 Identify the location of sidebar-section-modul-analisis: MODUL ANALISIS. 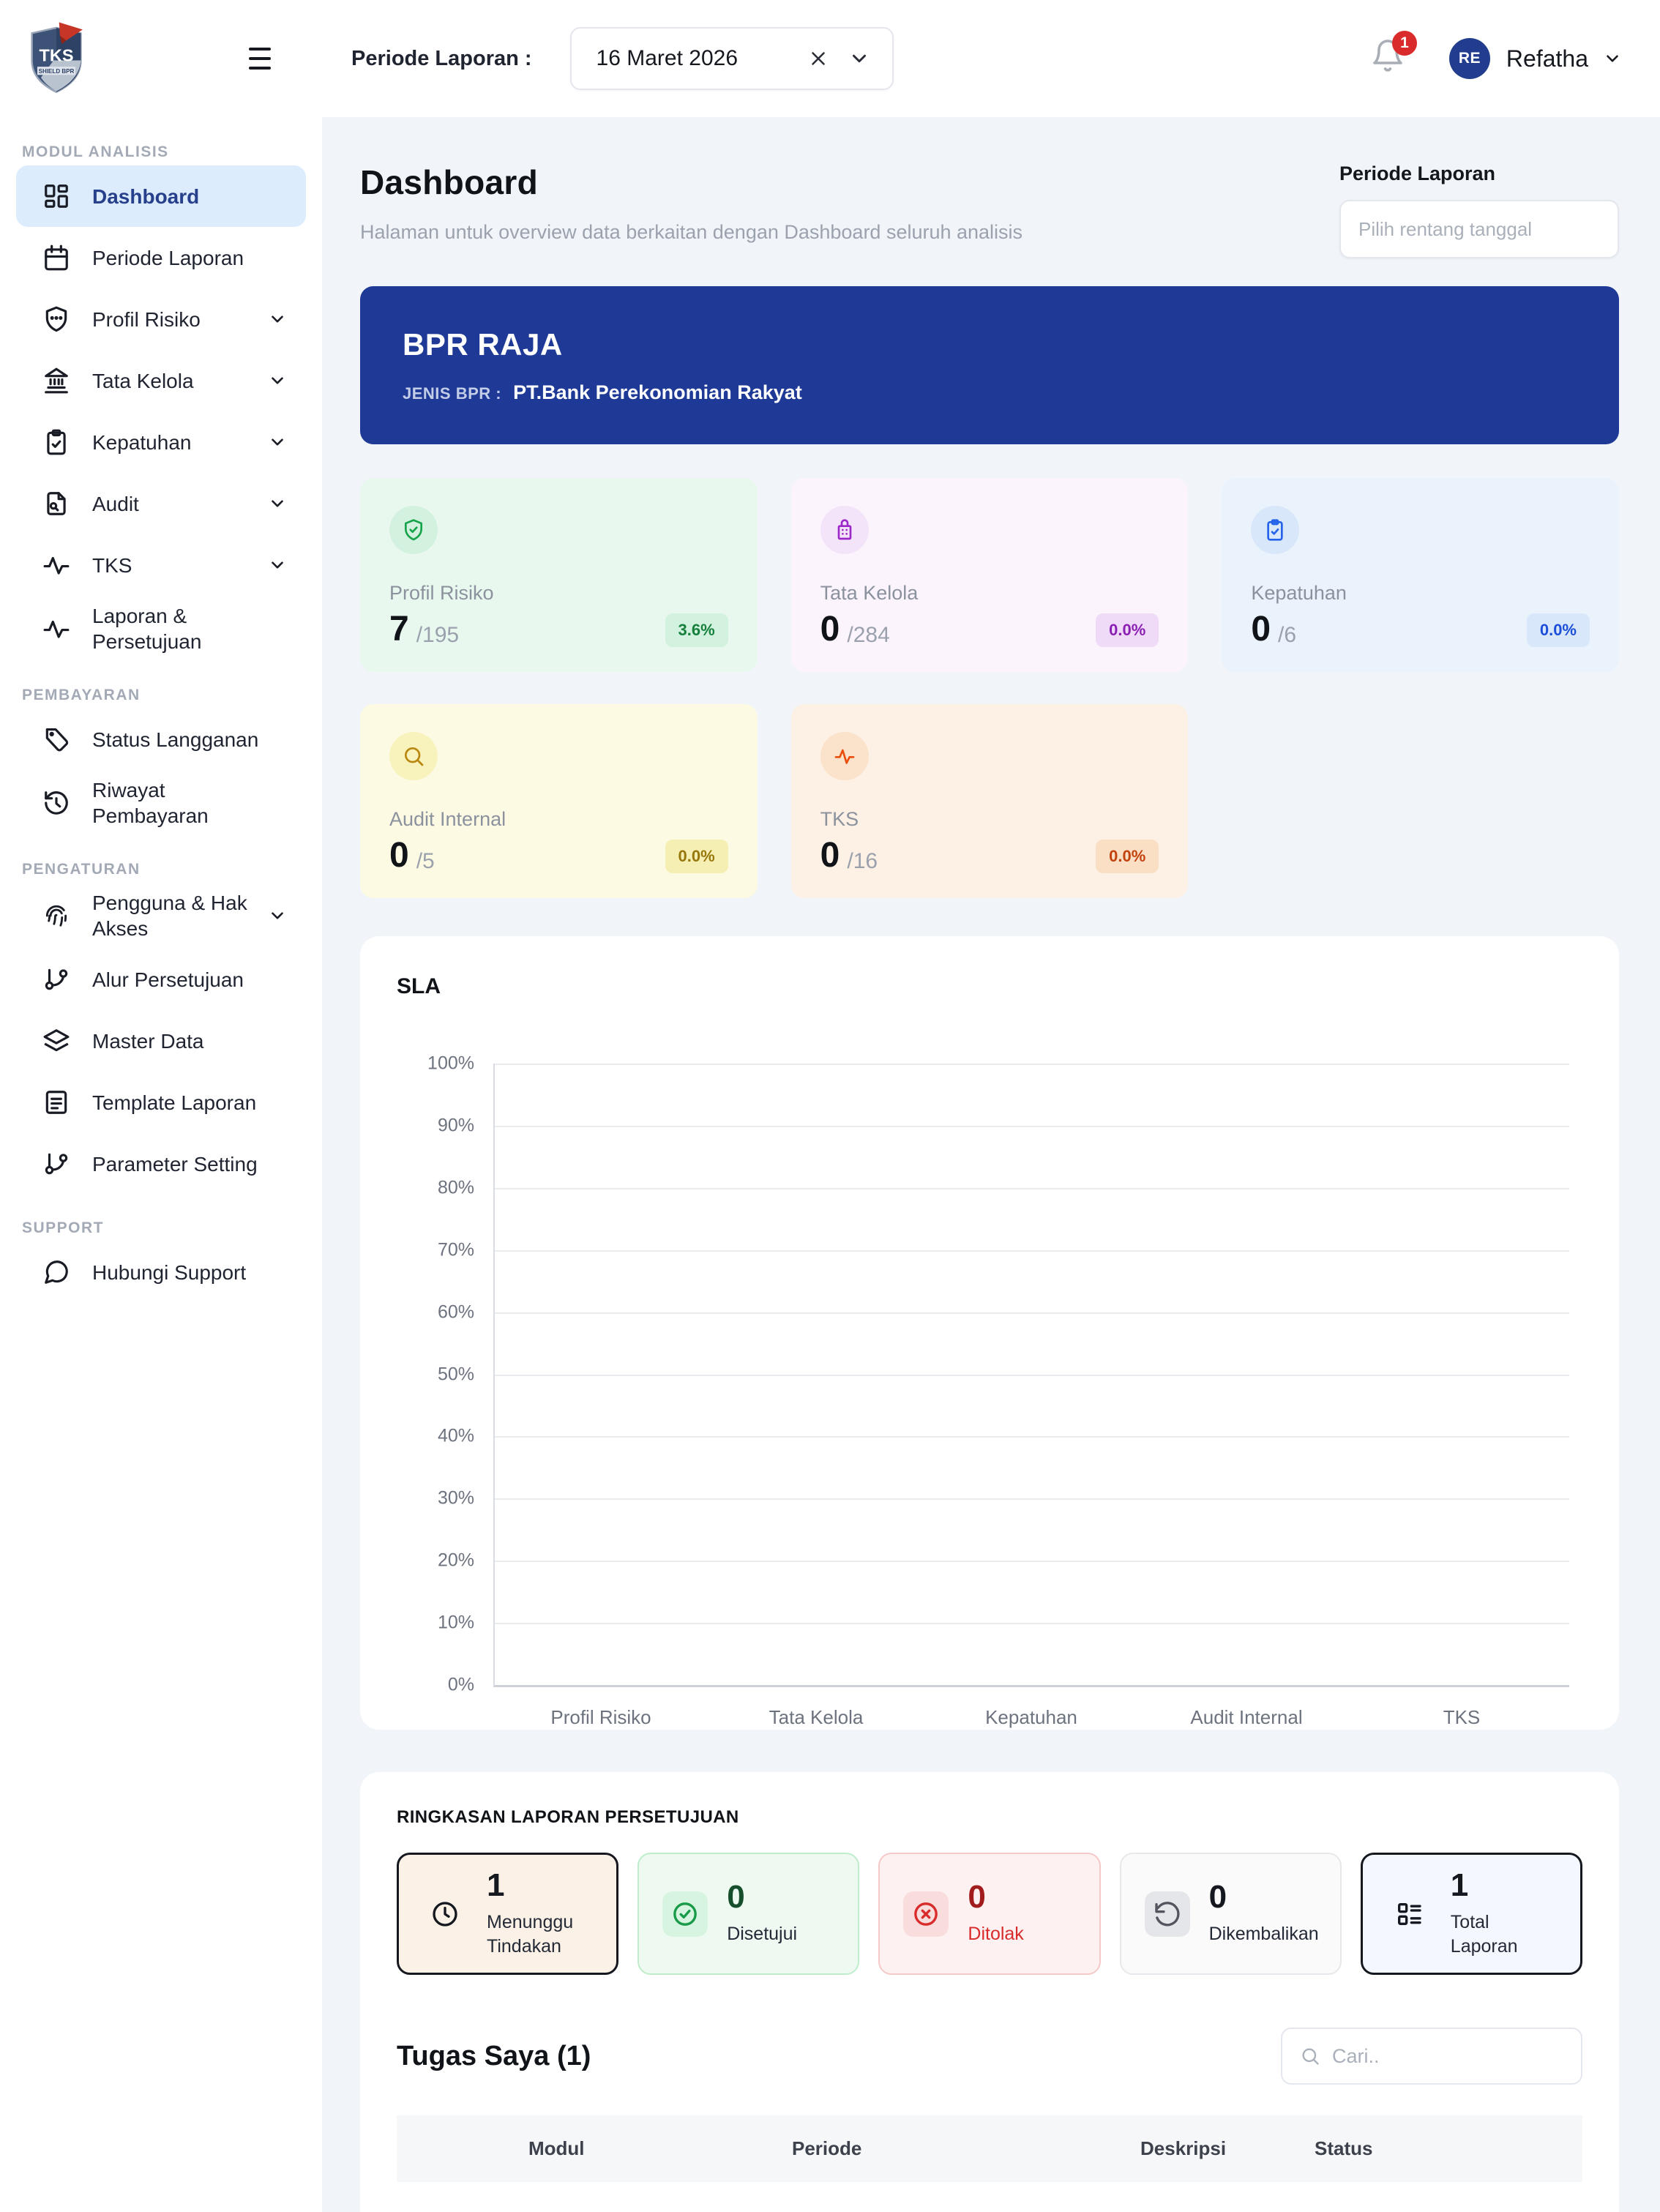
(95, 152).